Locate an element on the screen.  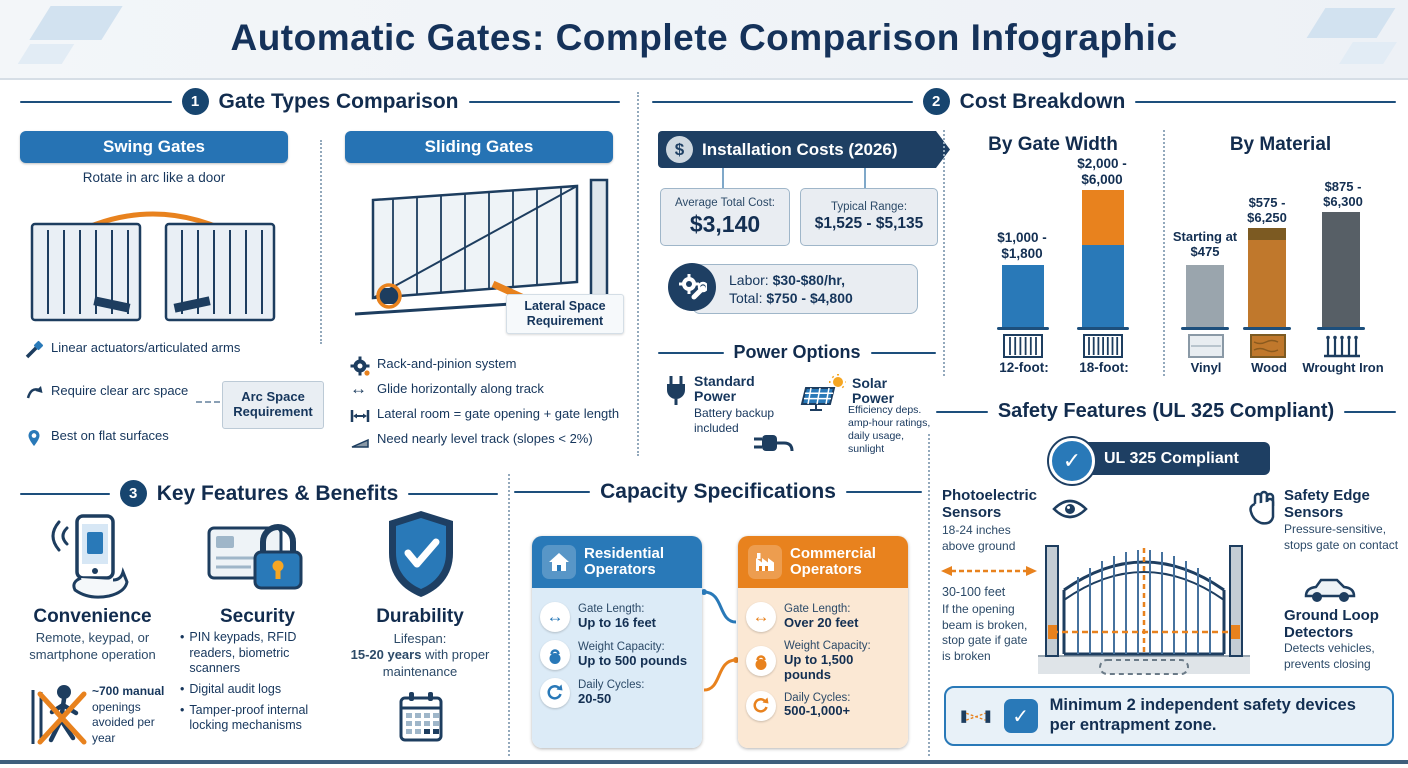
vinyl-swatch-icon is located at coordinates (1206, 346).